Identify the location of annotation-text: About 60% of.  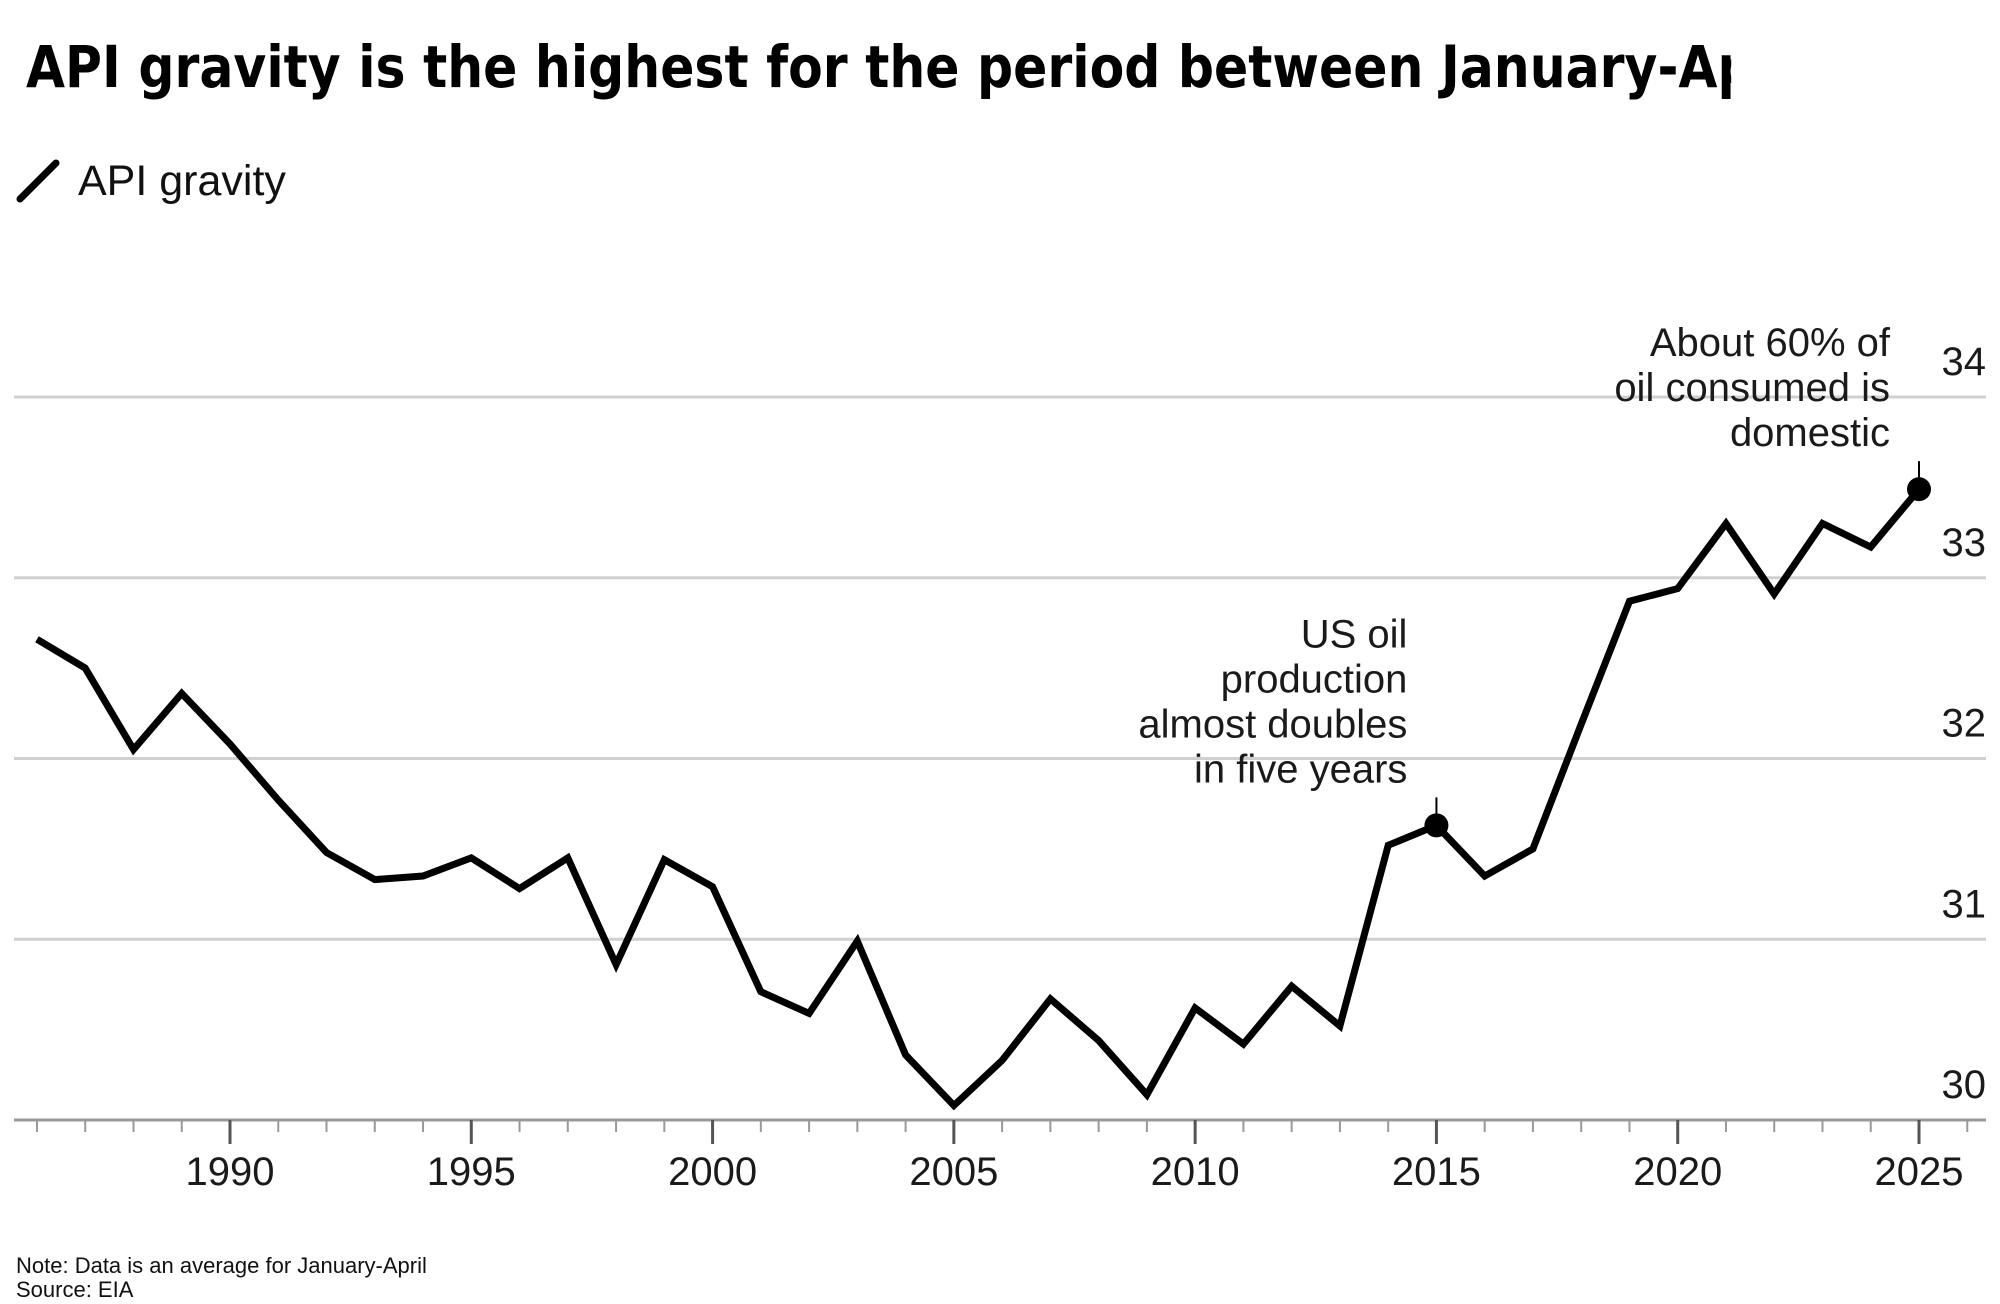
(1770, 343).